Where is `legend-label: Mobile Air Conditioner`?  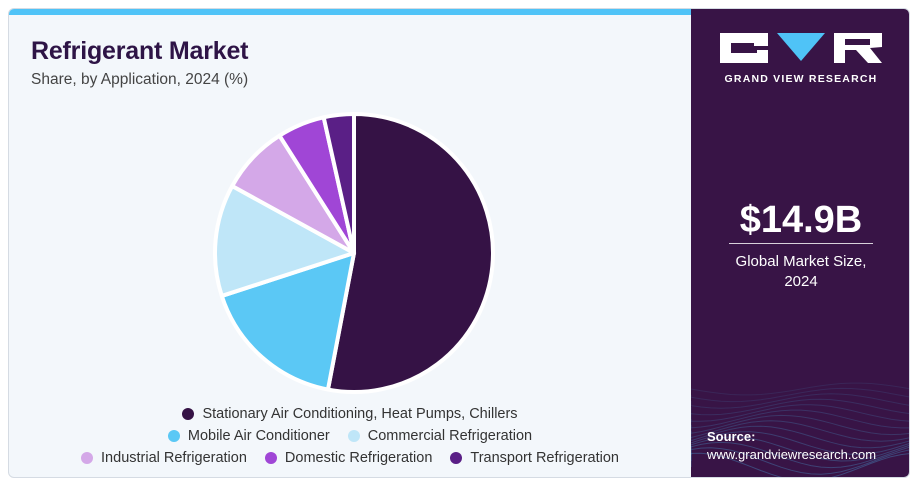 legend-label: Mobile Air Conditioner is located at coordinates (258, 436).